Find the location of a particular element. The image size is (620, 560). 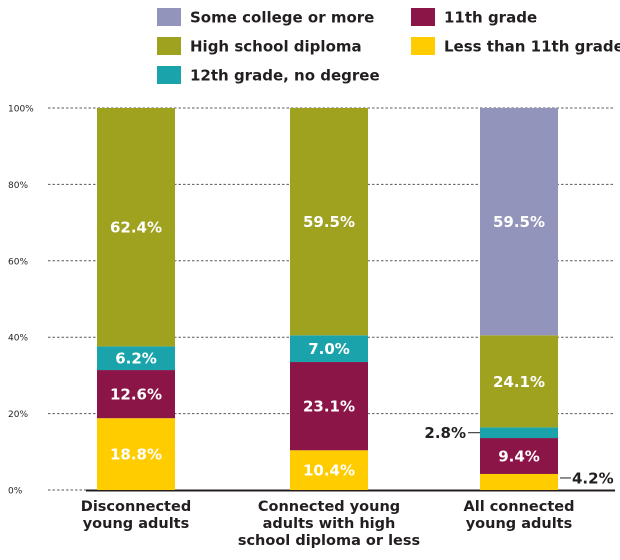

category-label: Disconnected young adults is located at coordinates (136, 515).